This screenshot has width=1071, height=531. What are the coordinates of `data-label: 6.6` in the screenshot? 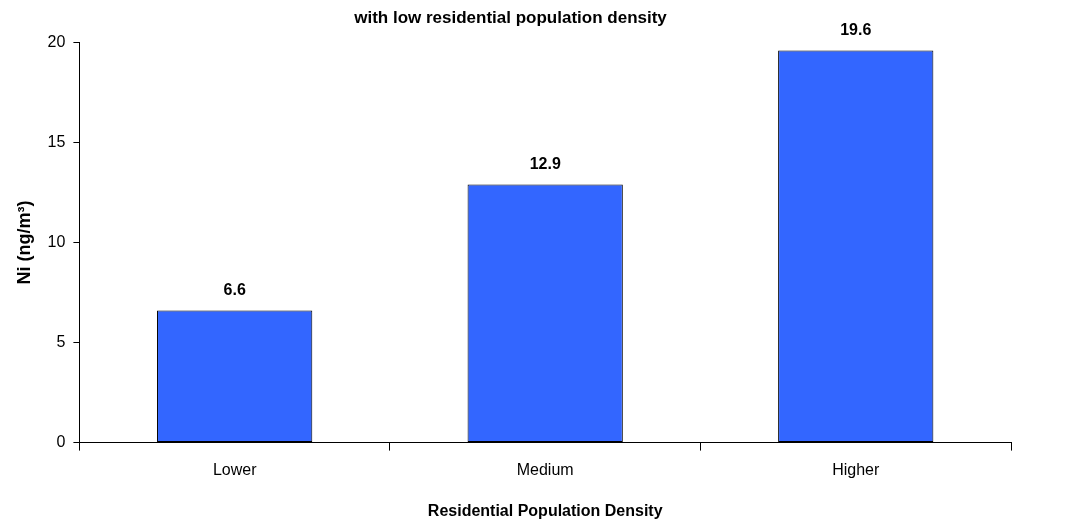 It's located at (234, 289).